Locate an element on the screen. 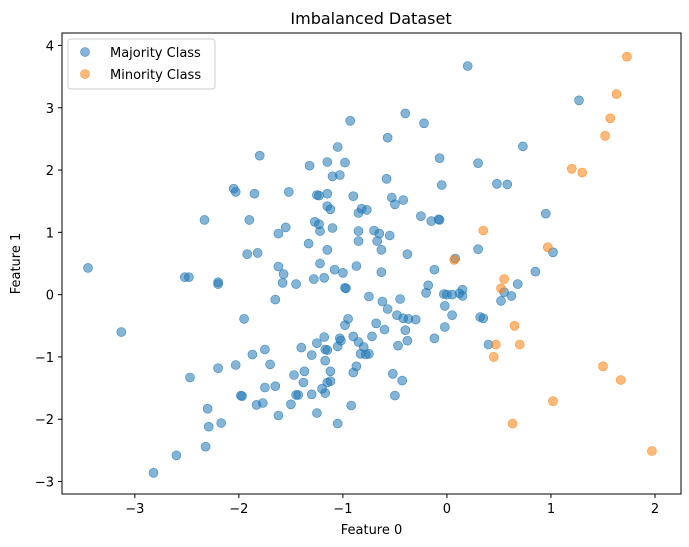  chart-title: Imbalanced Dataset is located at coordinates (370, 18).